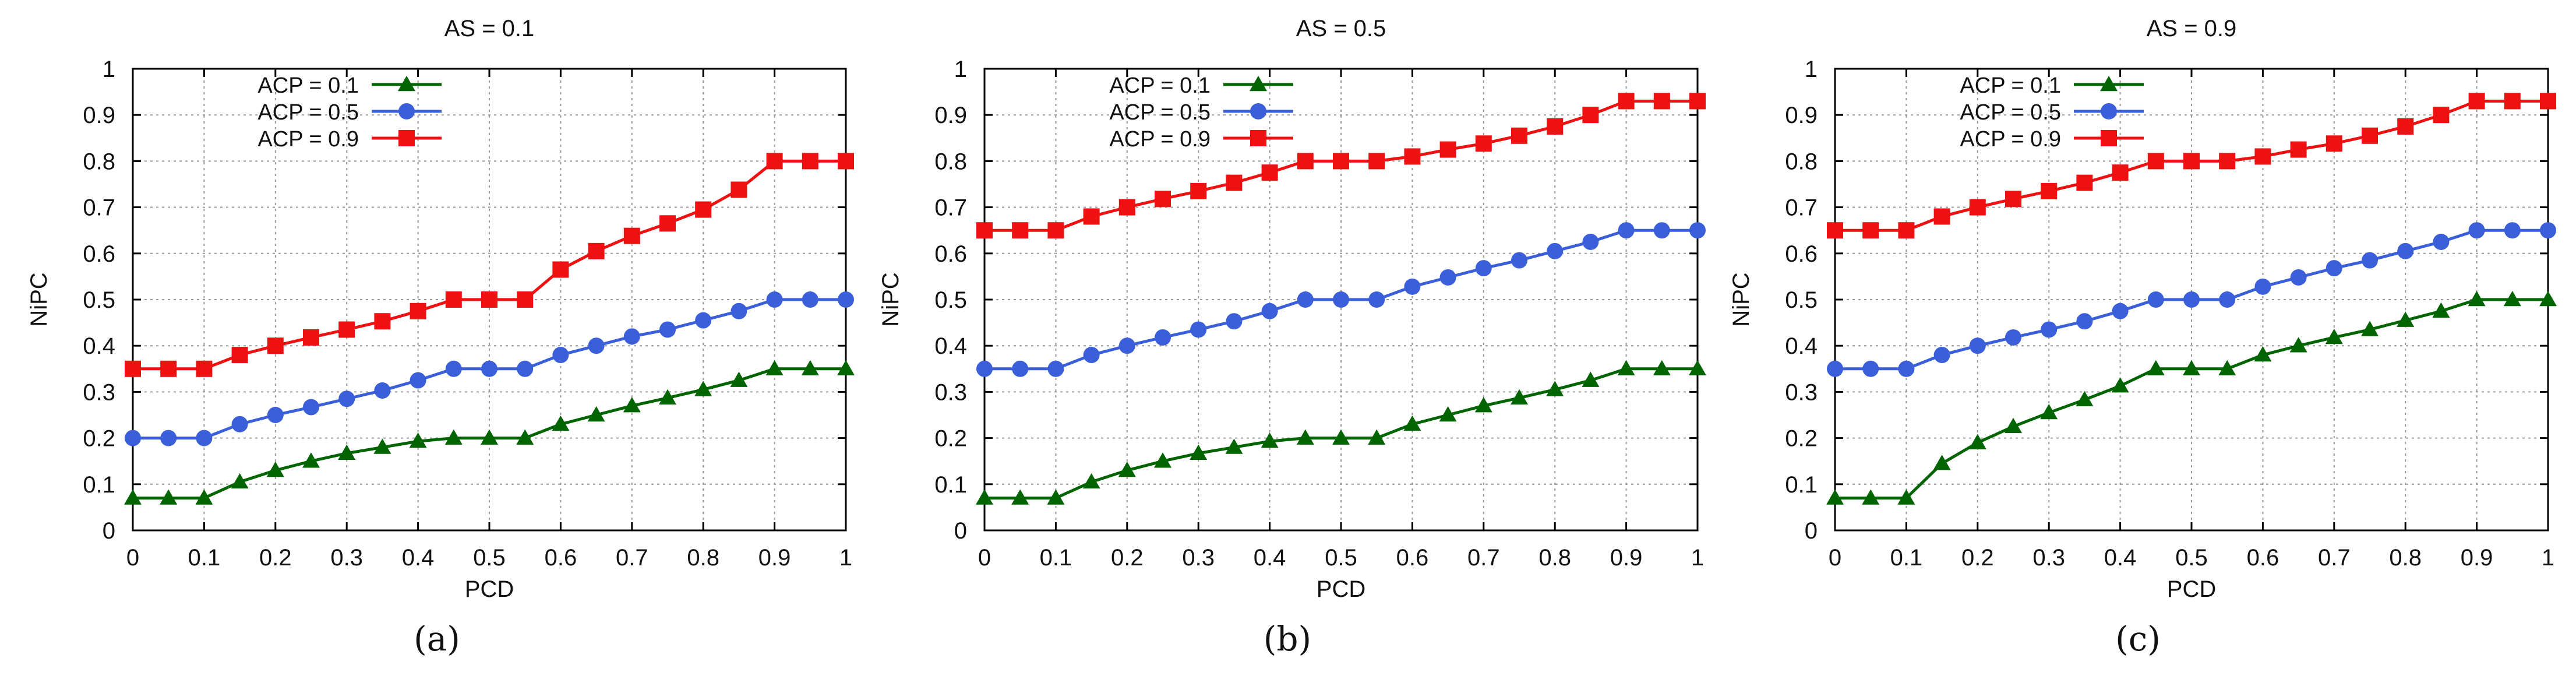 The width and height of the screenshot is (2576, 693). I want to click on y-tick-label: 0.3, so click(1802, 392).